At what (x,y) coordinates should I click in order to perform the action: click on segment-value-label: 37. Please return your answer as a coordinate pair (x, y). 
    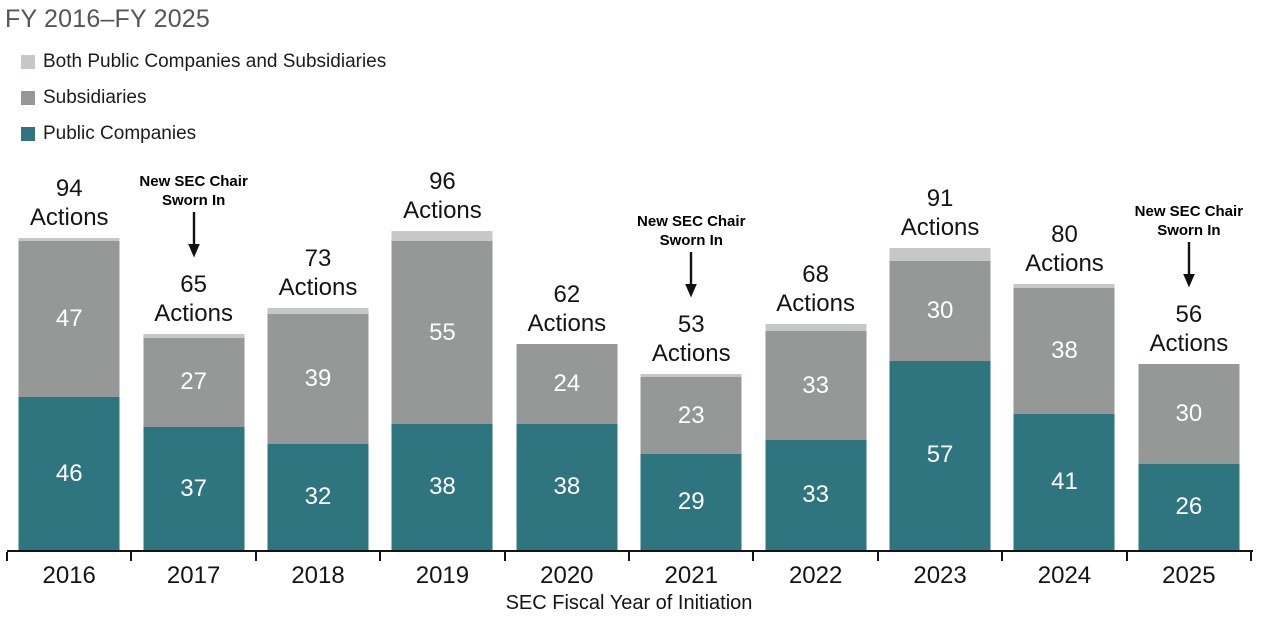
    Looking at the image, I should click on (193, 488).